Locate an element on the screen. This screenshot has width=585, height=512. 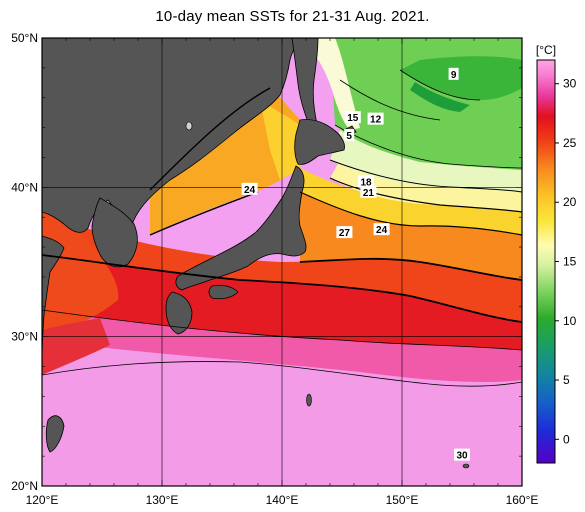
lat-tick-label: 50°N is located at coordinates (24, 38).